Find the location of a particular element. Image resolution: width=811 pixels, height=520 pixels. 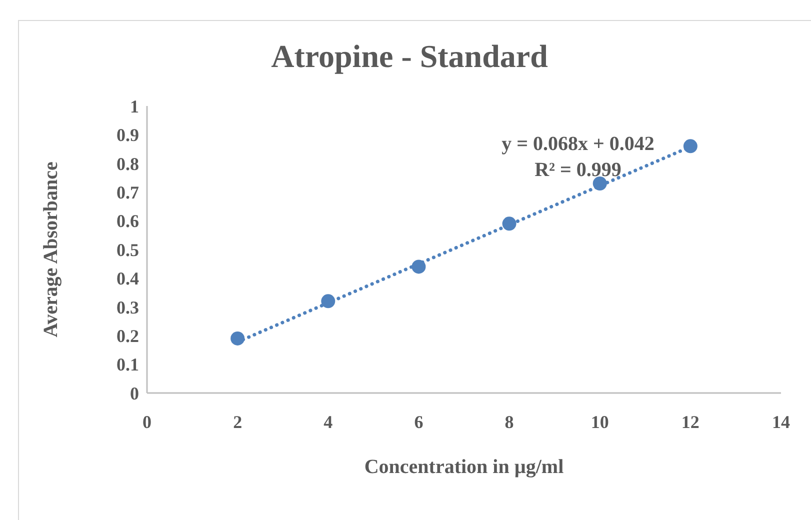

x-axis-title: Concentration in µg/ml is located at coordinates (464, 467).